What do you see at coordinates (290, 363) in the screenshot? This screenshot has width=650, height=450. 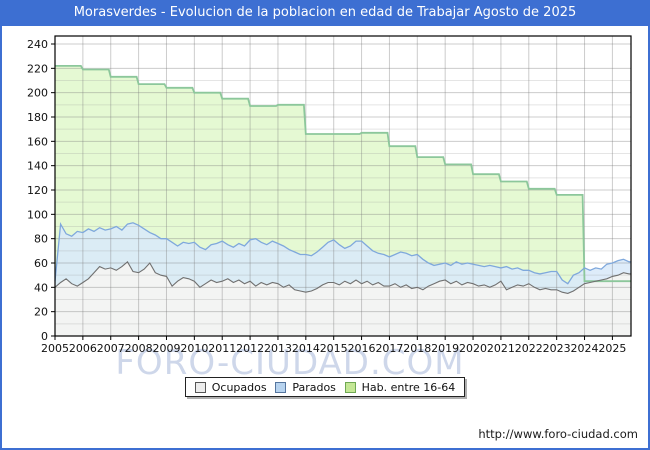 I see `watermark: FORO-CIUDAD.COM` at bounding box center [290, 363].